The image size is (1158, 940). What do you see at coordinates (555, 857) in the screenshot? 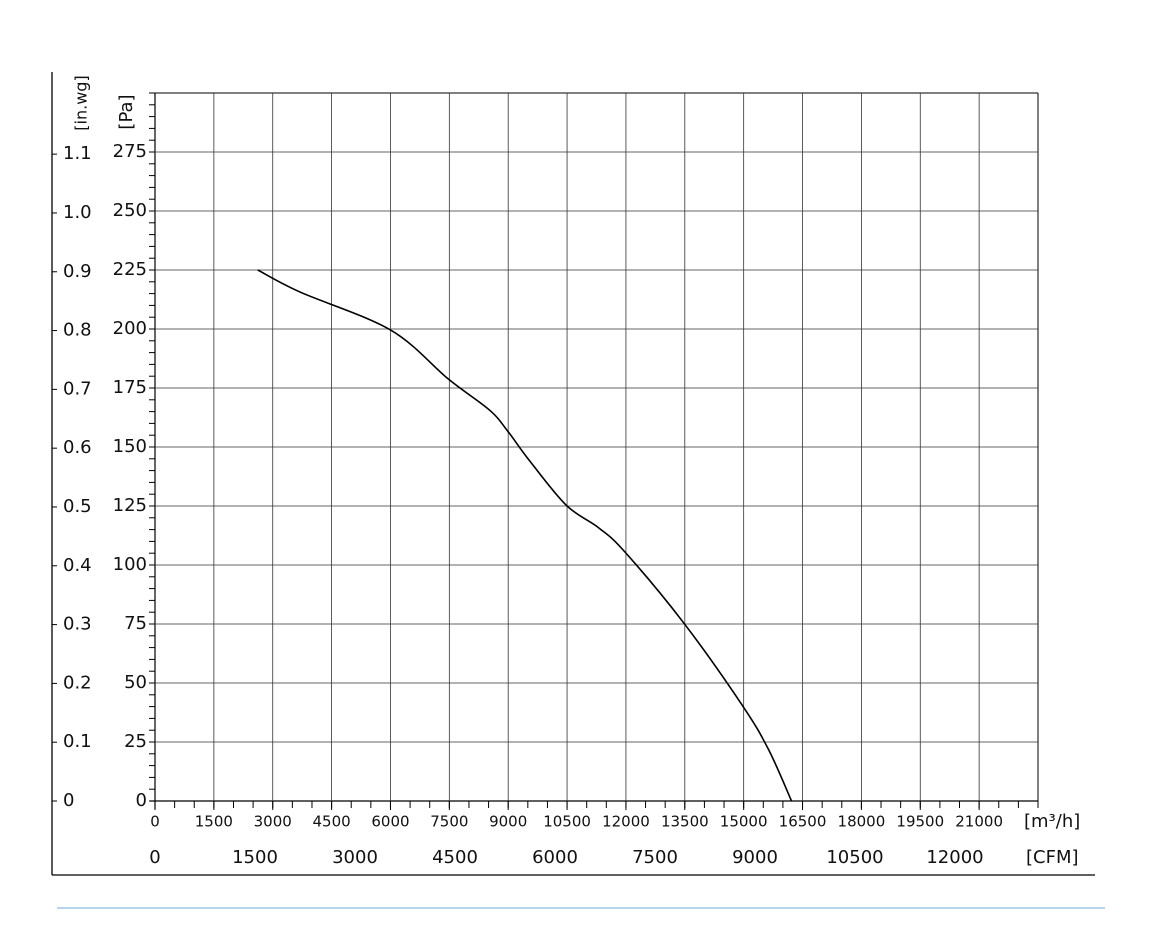
I see `x2-tick-label: 6000` at bounding box center [555, 857].